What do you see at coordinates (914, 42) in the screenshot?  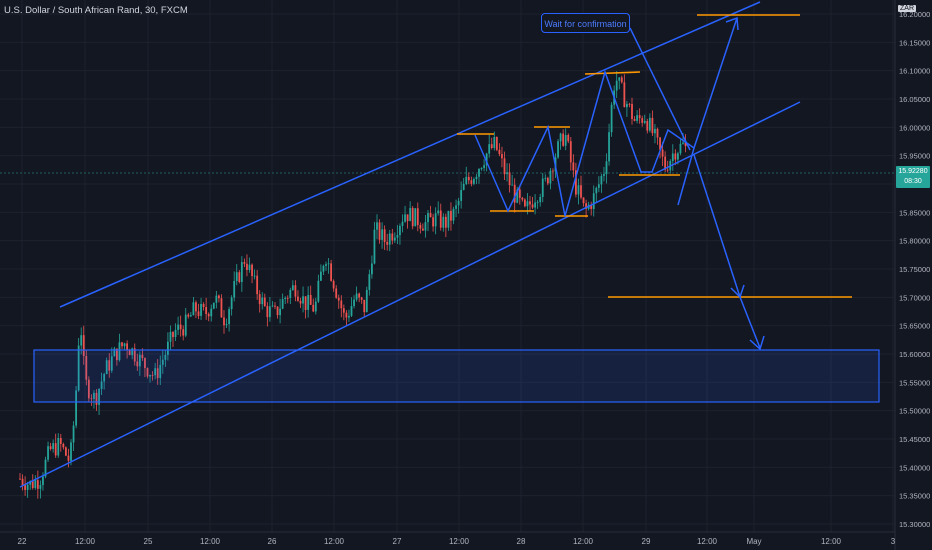 I see `price-label: 16.15000` at bounding box center [914, 42].